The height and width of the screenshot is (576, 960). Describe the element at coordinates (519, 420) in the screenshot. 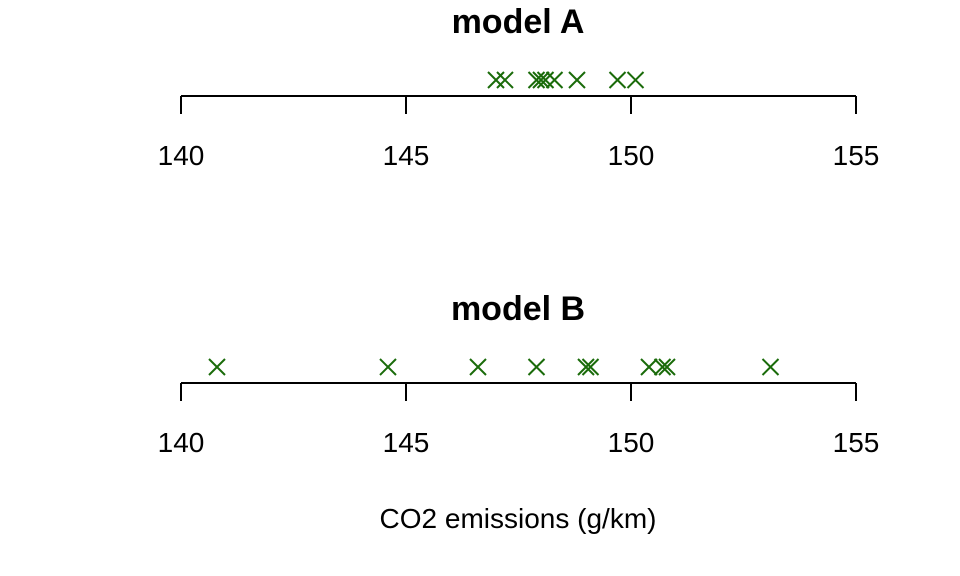

I see `x-axis-model-b: 140 145 150 155` at that location.